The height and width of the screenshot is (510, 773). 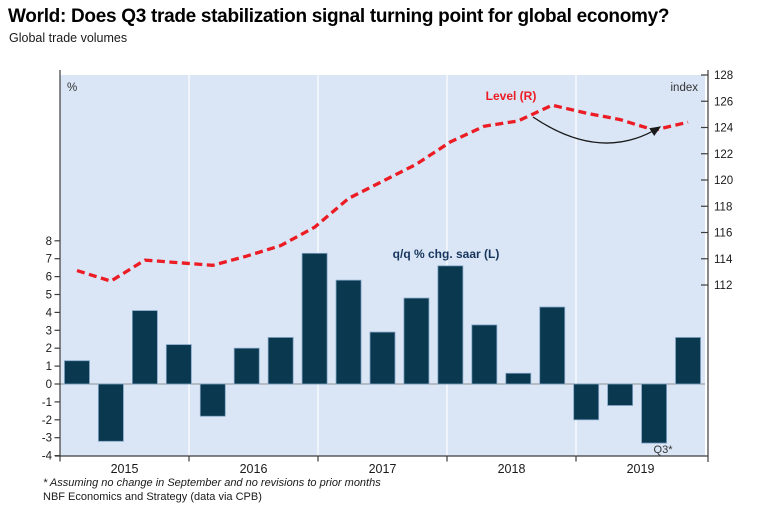 What do you see at coordinates (246, 366) in the screenshot?
I see `bar-2016-q2` at bounding box center [246, 366].